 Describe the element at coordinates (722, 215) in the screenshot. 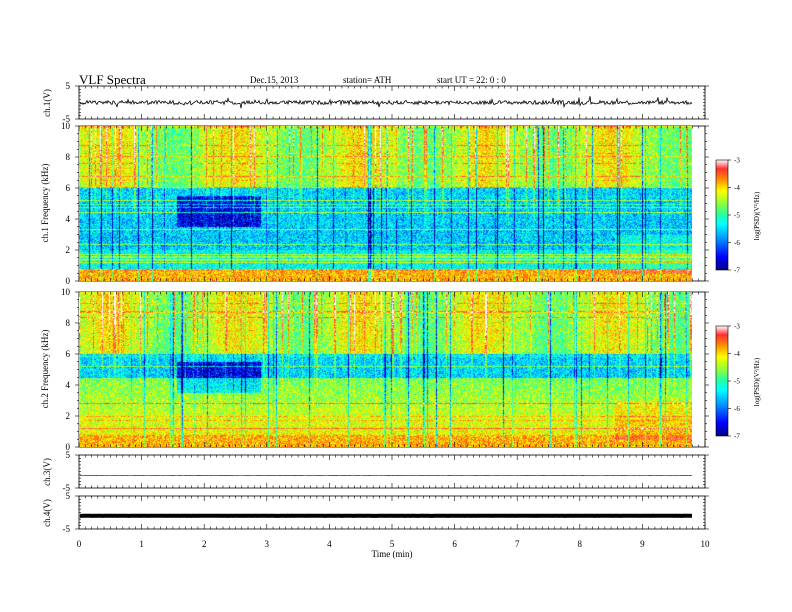

I see `ch1-colorbar` at that location.